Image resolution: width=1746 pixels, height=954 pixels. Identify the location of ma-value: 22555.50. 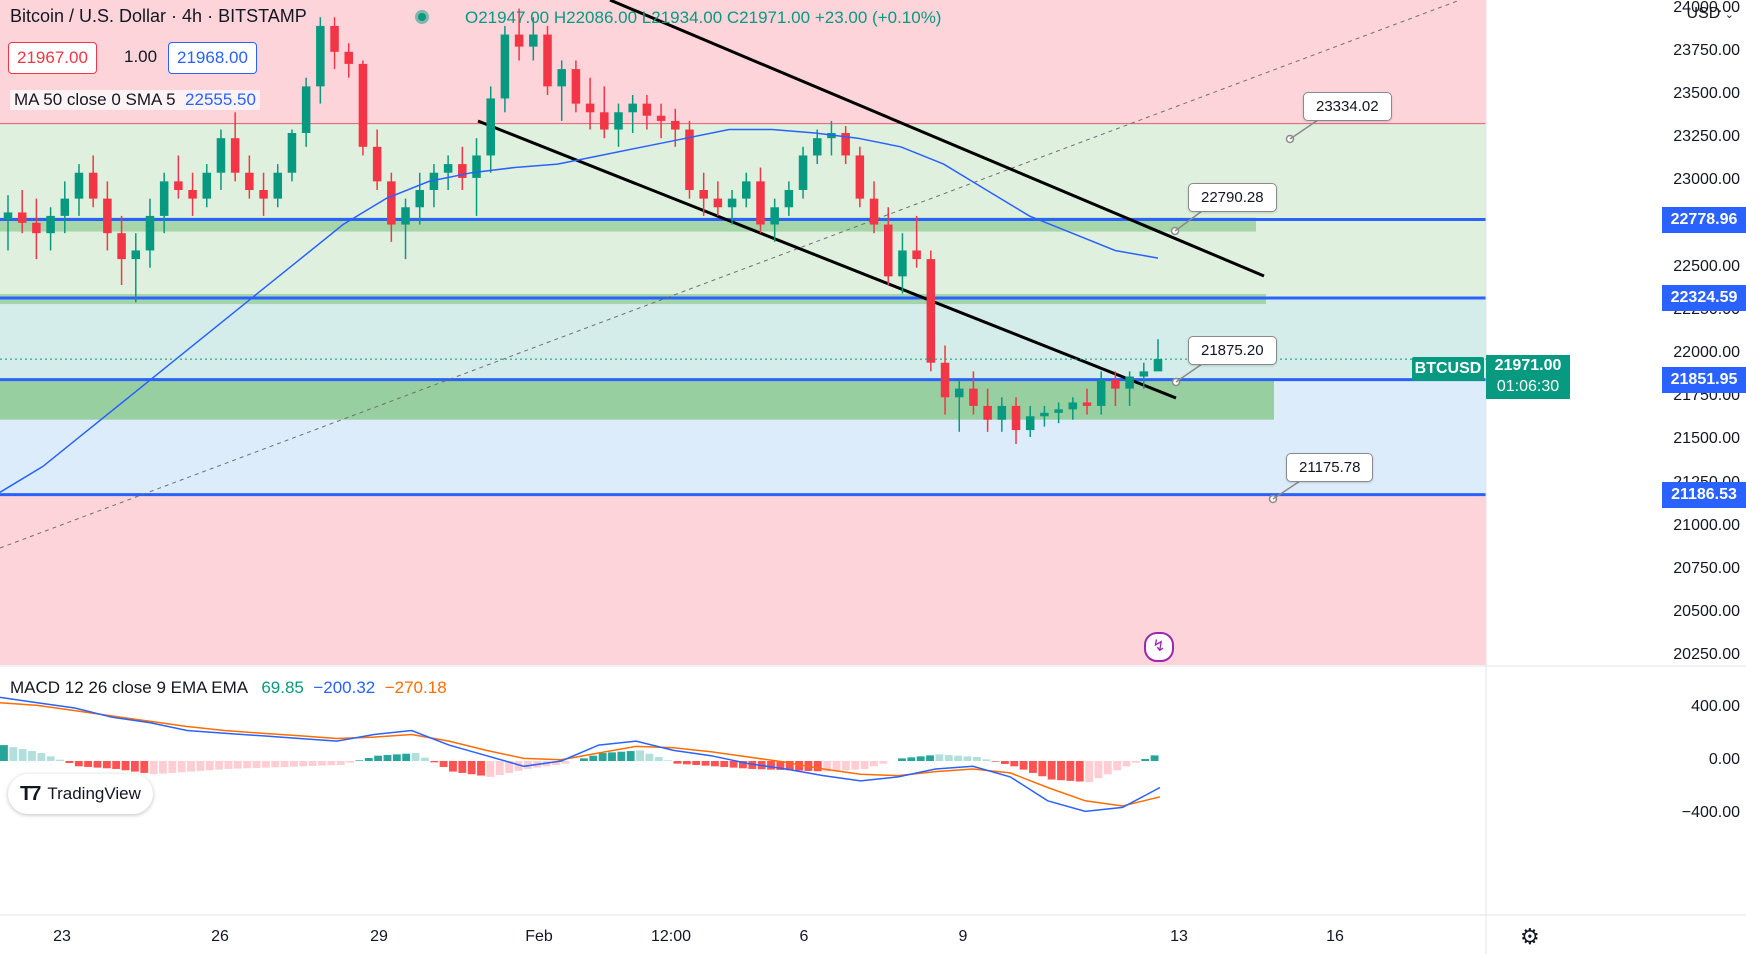
(220, 99).